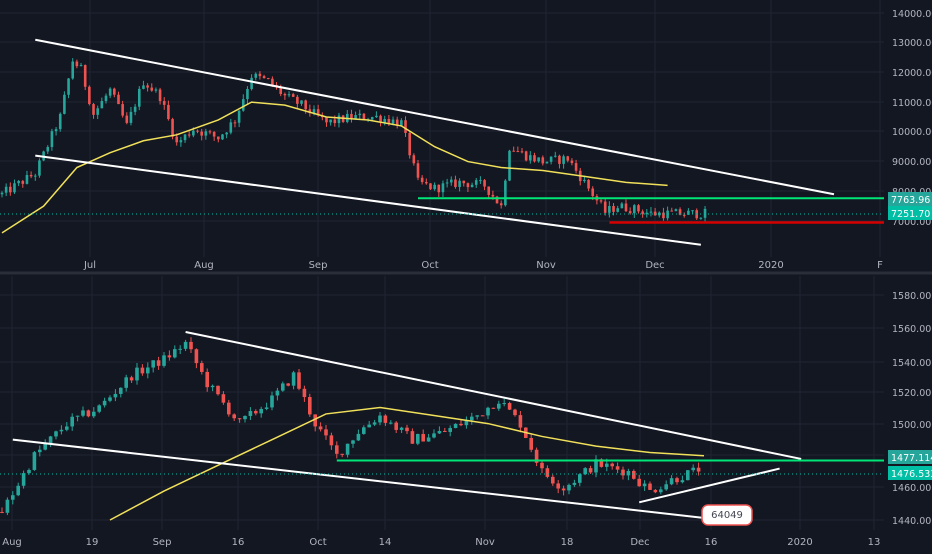  What do you see at coordinates (770, 265) in the screenshot?
I see `x-tick-label: 2020` at bounding box center [770, 265].